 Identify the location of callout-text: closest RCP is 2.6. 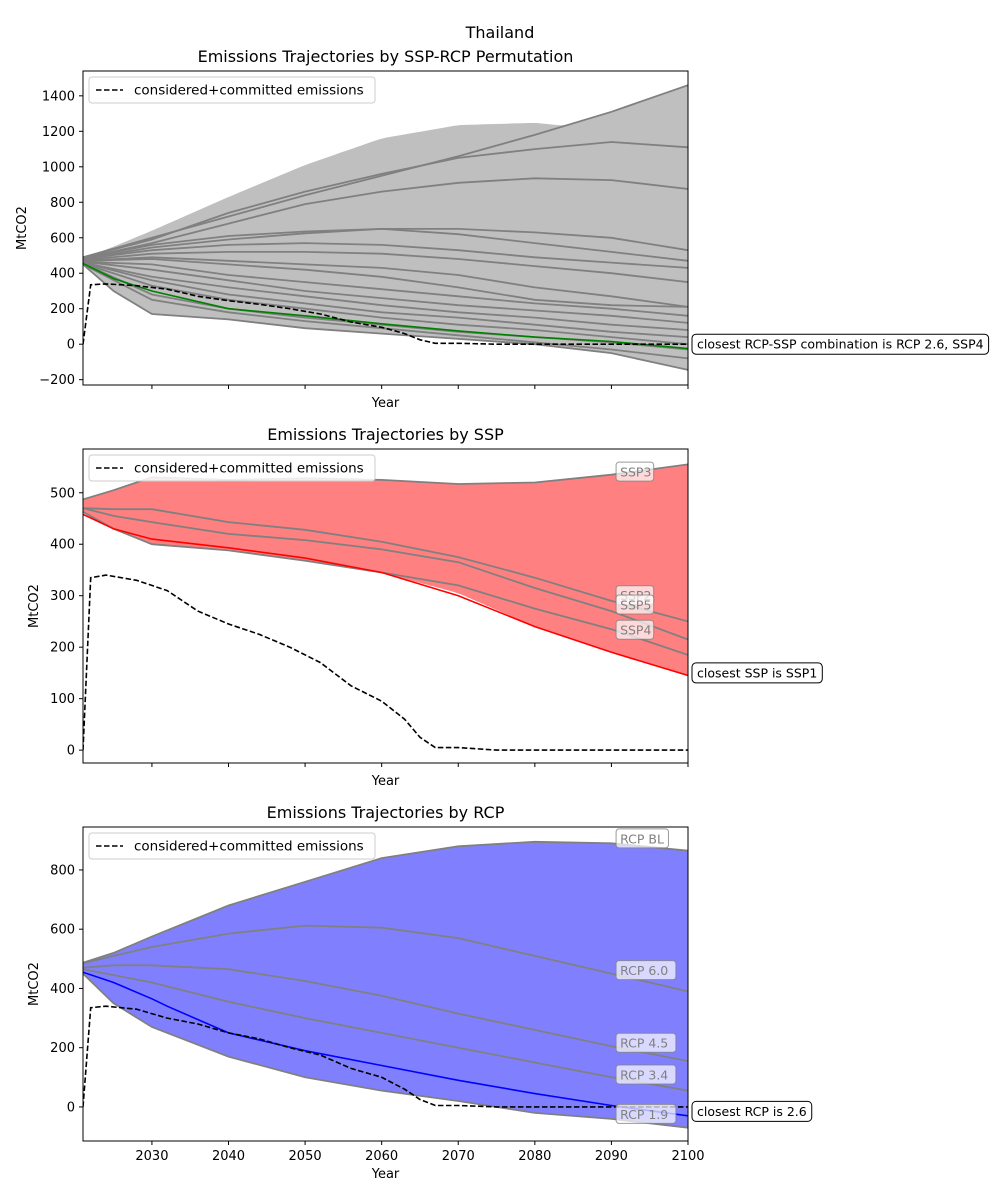
(752, 1111).